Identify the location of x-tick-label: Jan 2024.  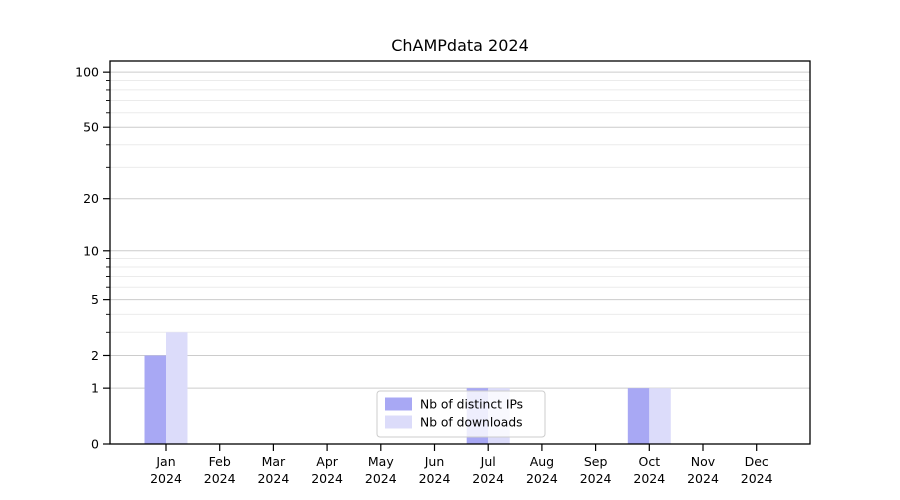
(166, 470).